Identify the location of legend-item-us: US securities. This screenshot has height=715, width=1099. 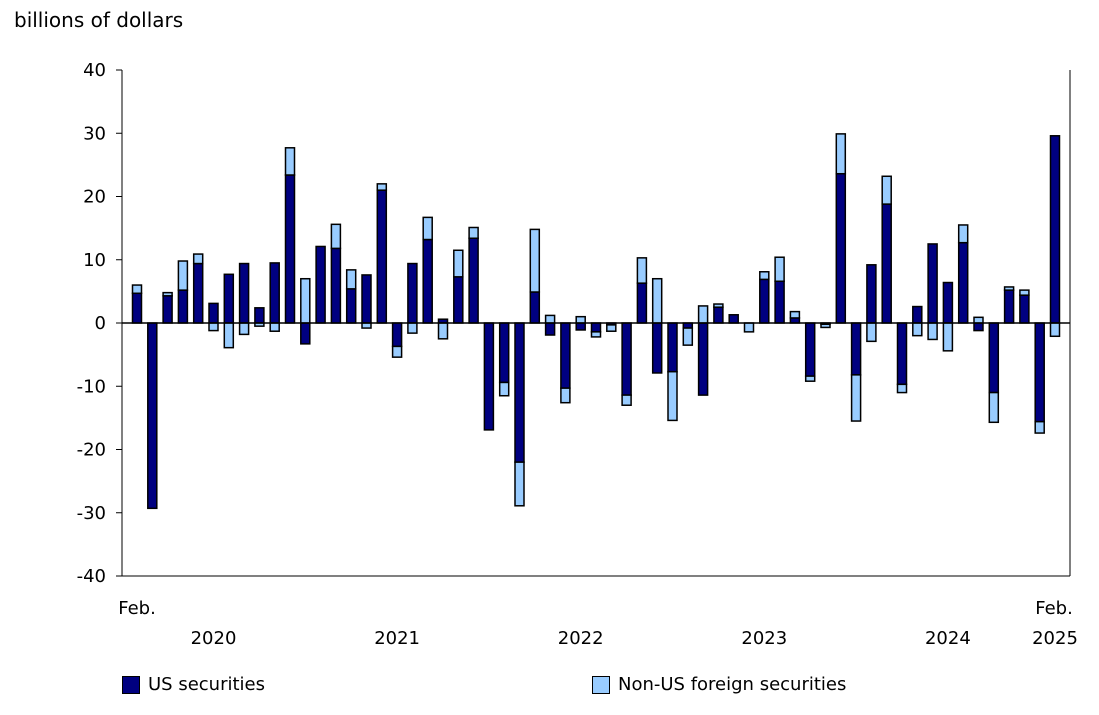
(193, 684).